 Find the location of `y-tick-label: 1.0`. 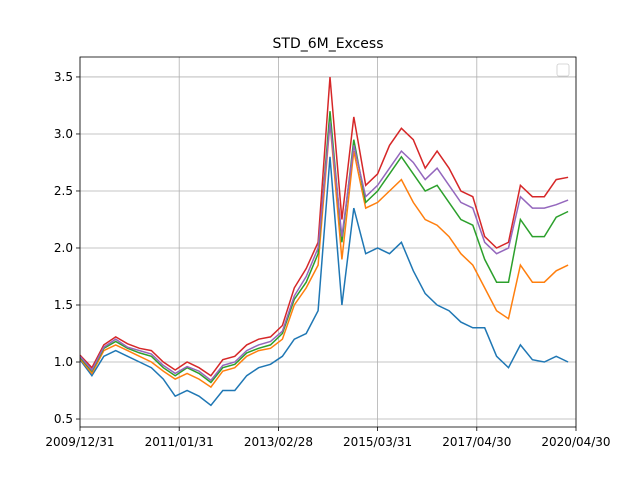

y-tick-label: 1.0 is located at coordinates (63, 362).